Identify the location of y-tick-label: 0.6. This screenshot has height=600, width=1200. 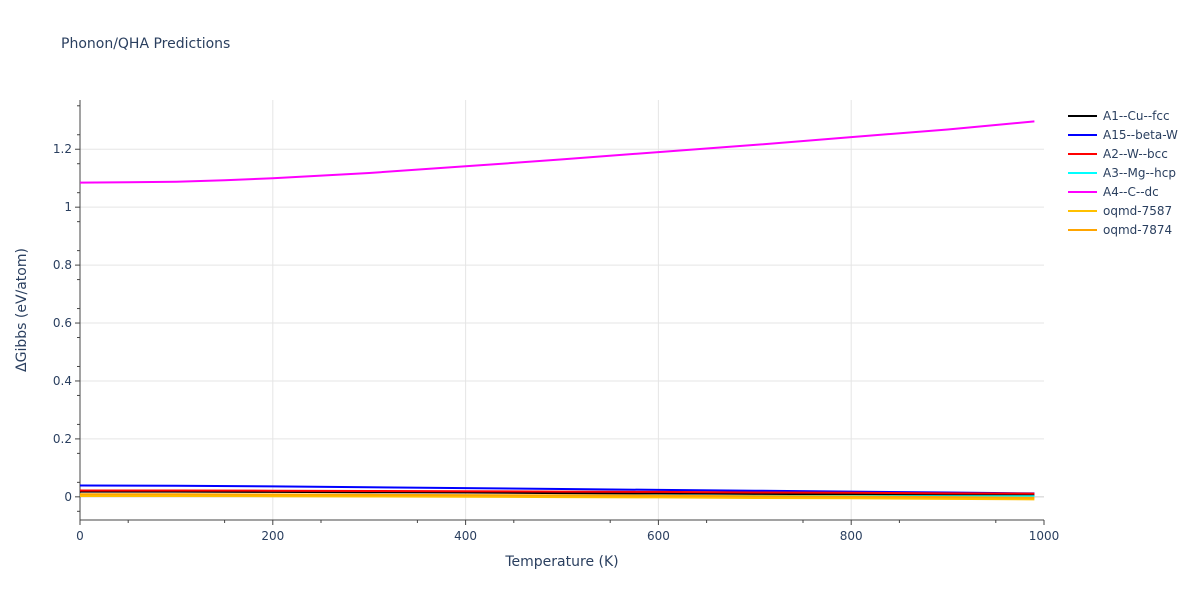
(62, 323).